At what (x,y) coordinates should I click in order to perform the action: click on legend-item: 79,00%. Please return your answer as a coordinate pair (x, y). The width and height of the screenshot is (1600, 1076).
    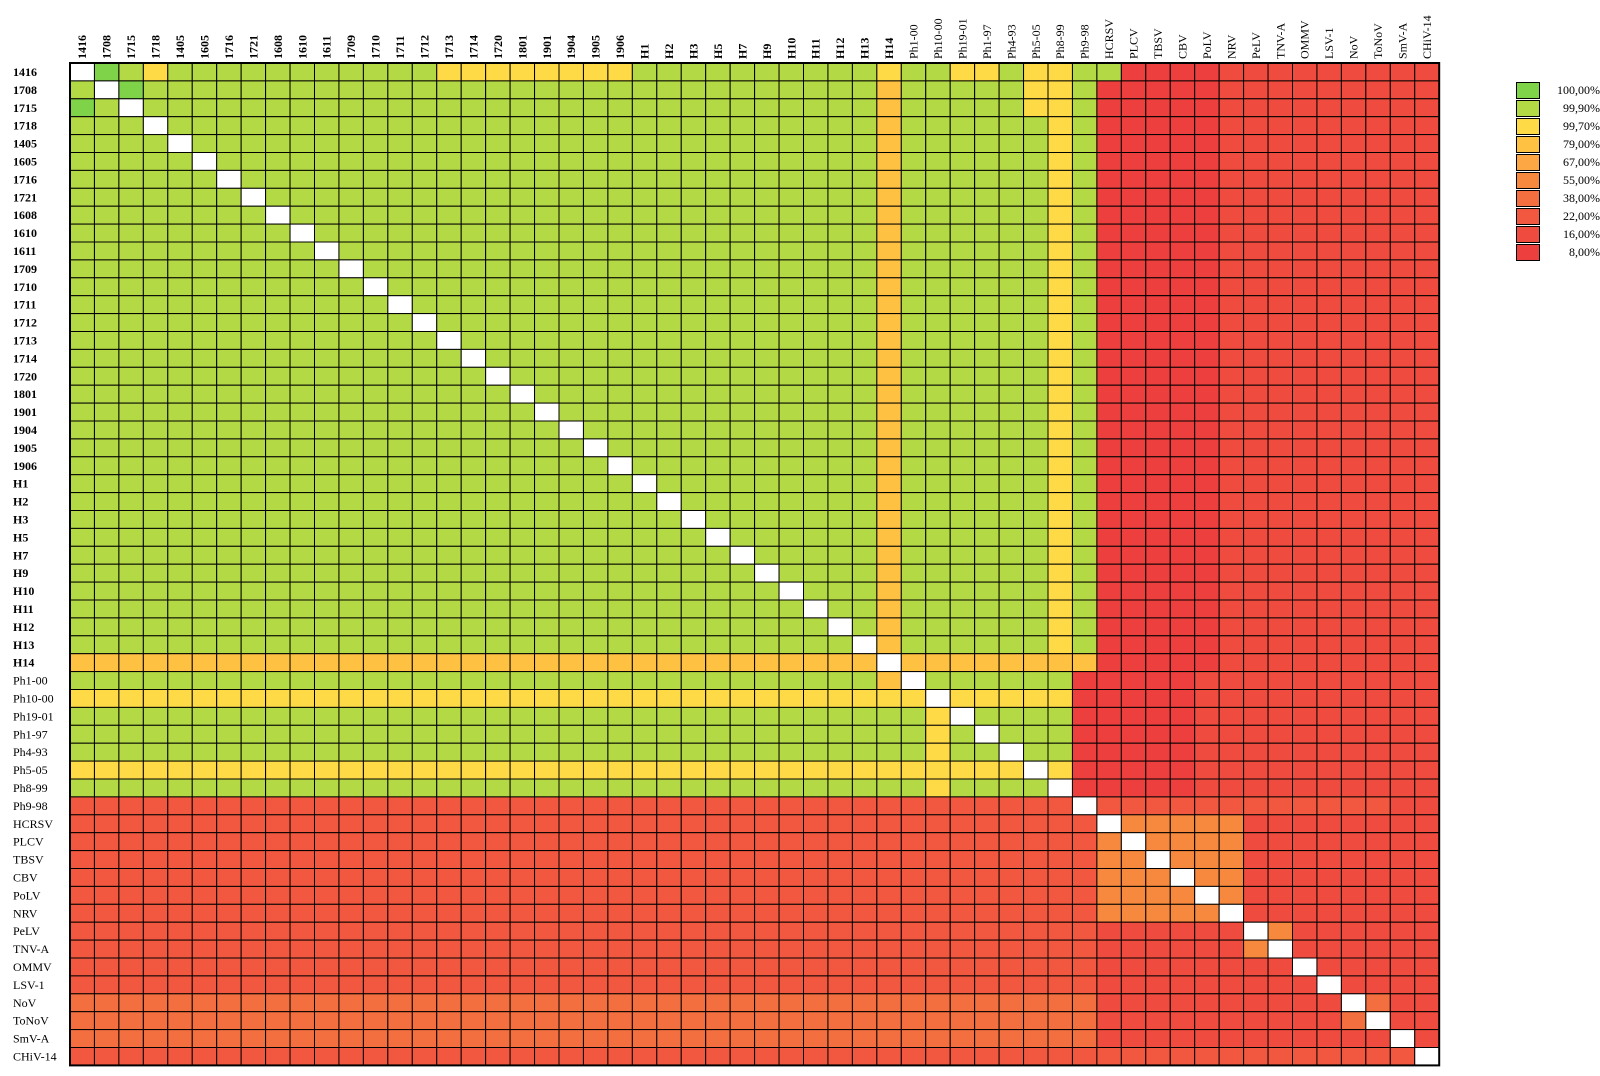
    Looking at the image, I should click on (1558, 145).